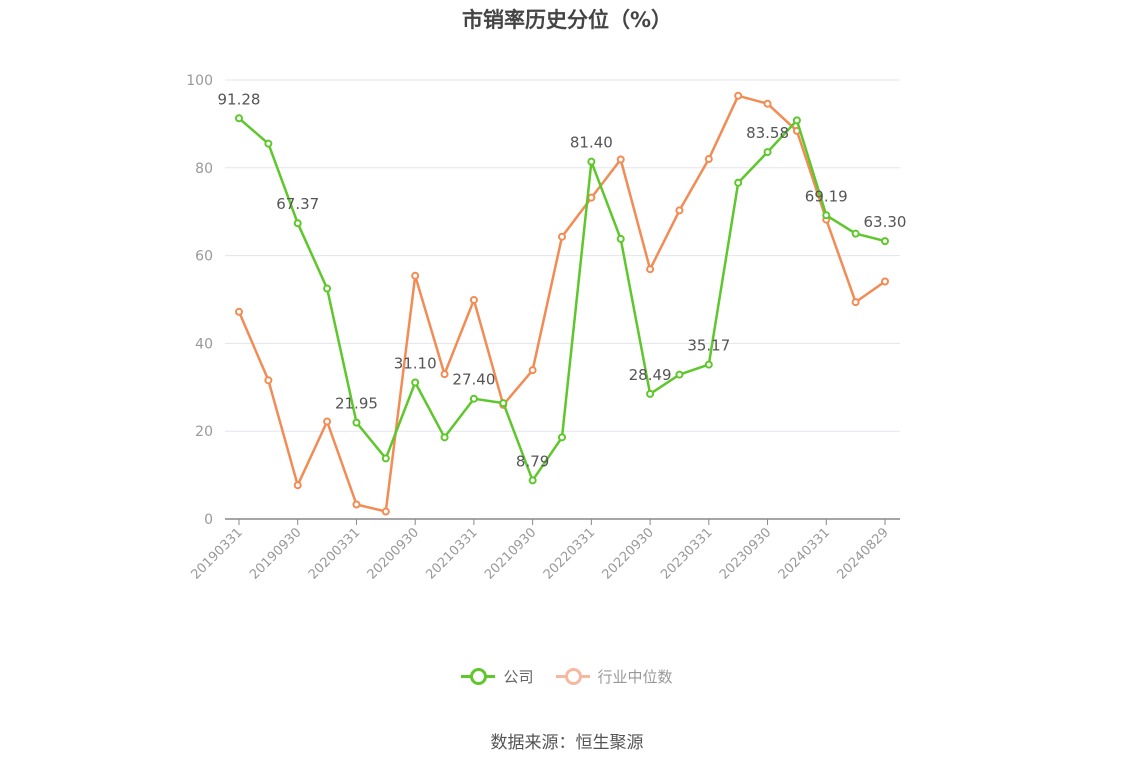  What do you see at coordinates (591, 143) in the screenshot?
I see `data-label: 81.40` at bounding box center [591, 143].